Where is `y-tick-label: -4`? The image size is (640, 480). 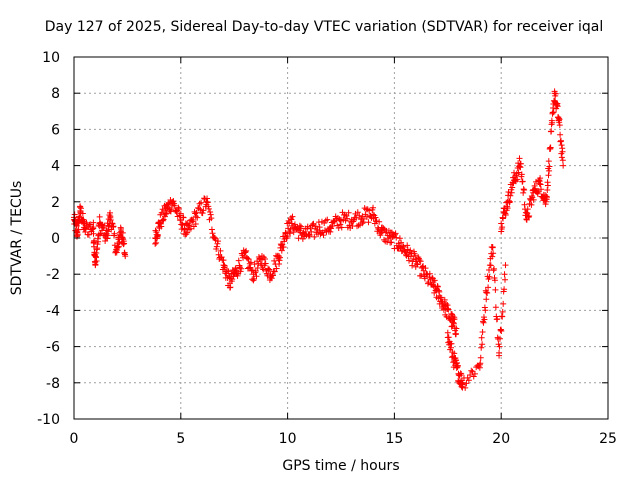
y-tick-label: -4 is located at coordinates (53, 311).